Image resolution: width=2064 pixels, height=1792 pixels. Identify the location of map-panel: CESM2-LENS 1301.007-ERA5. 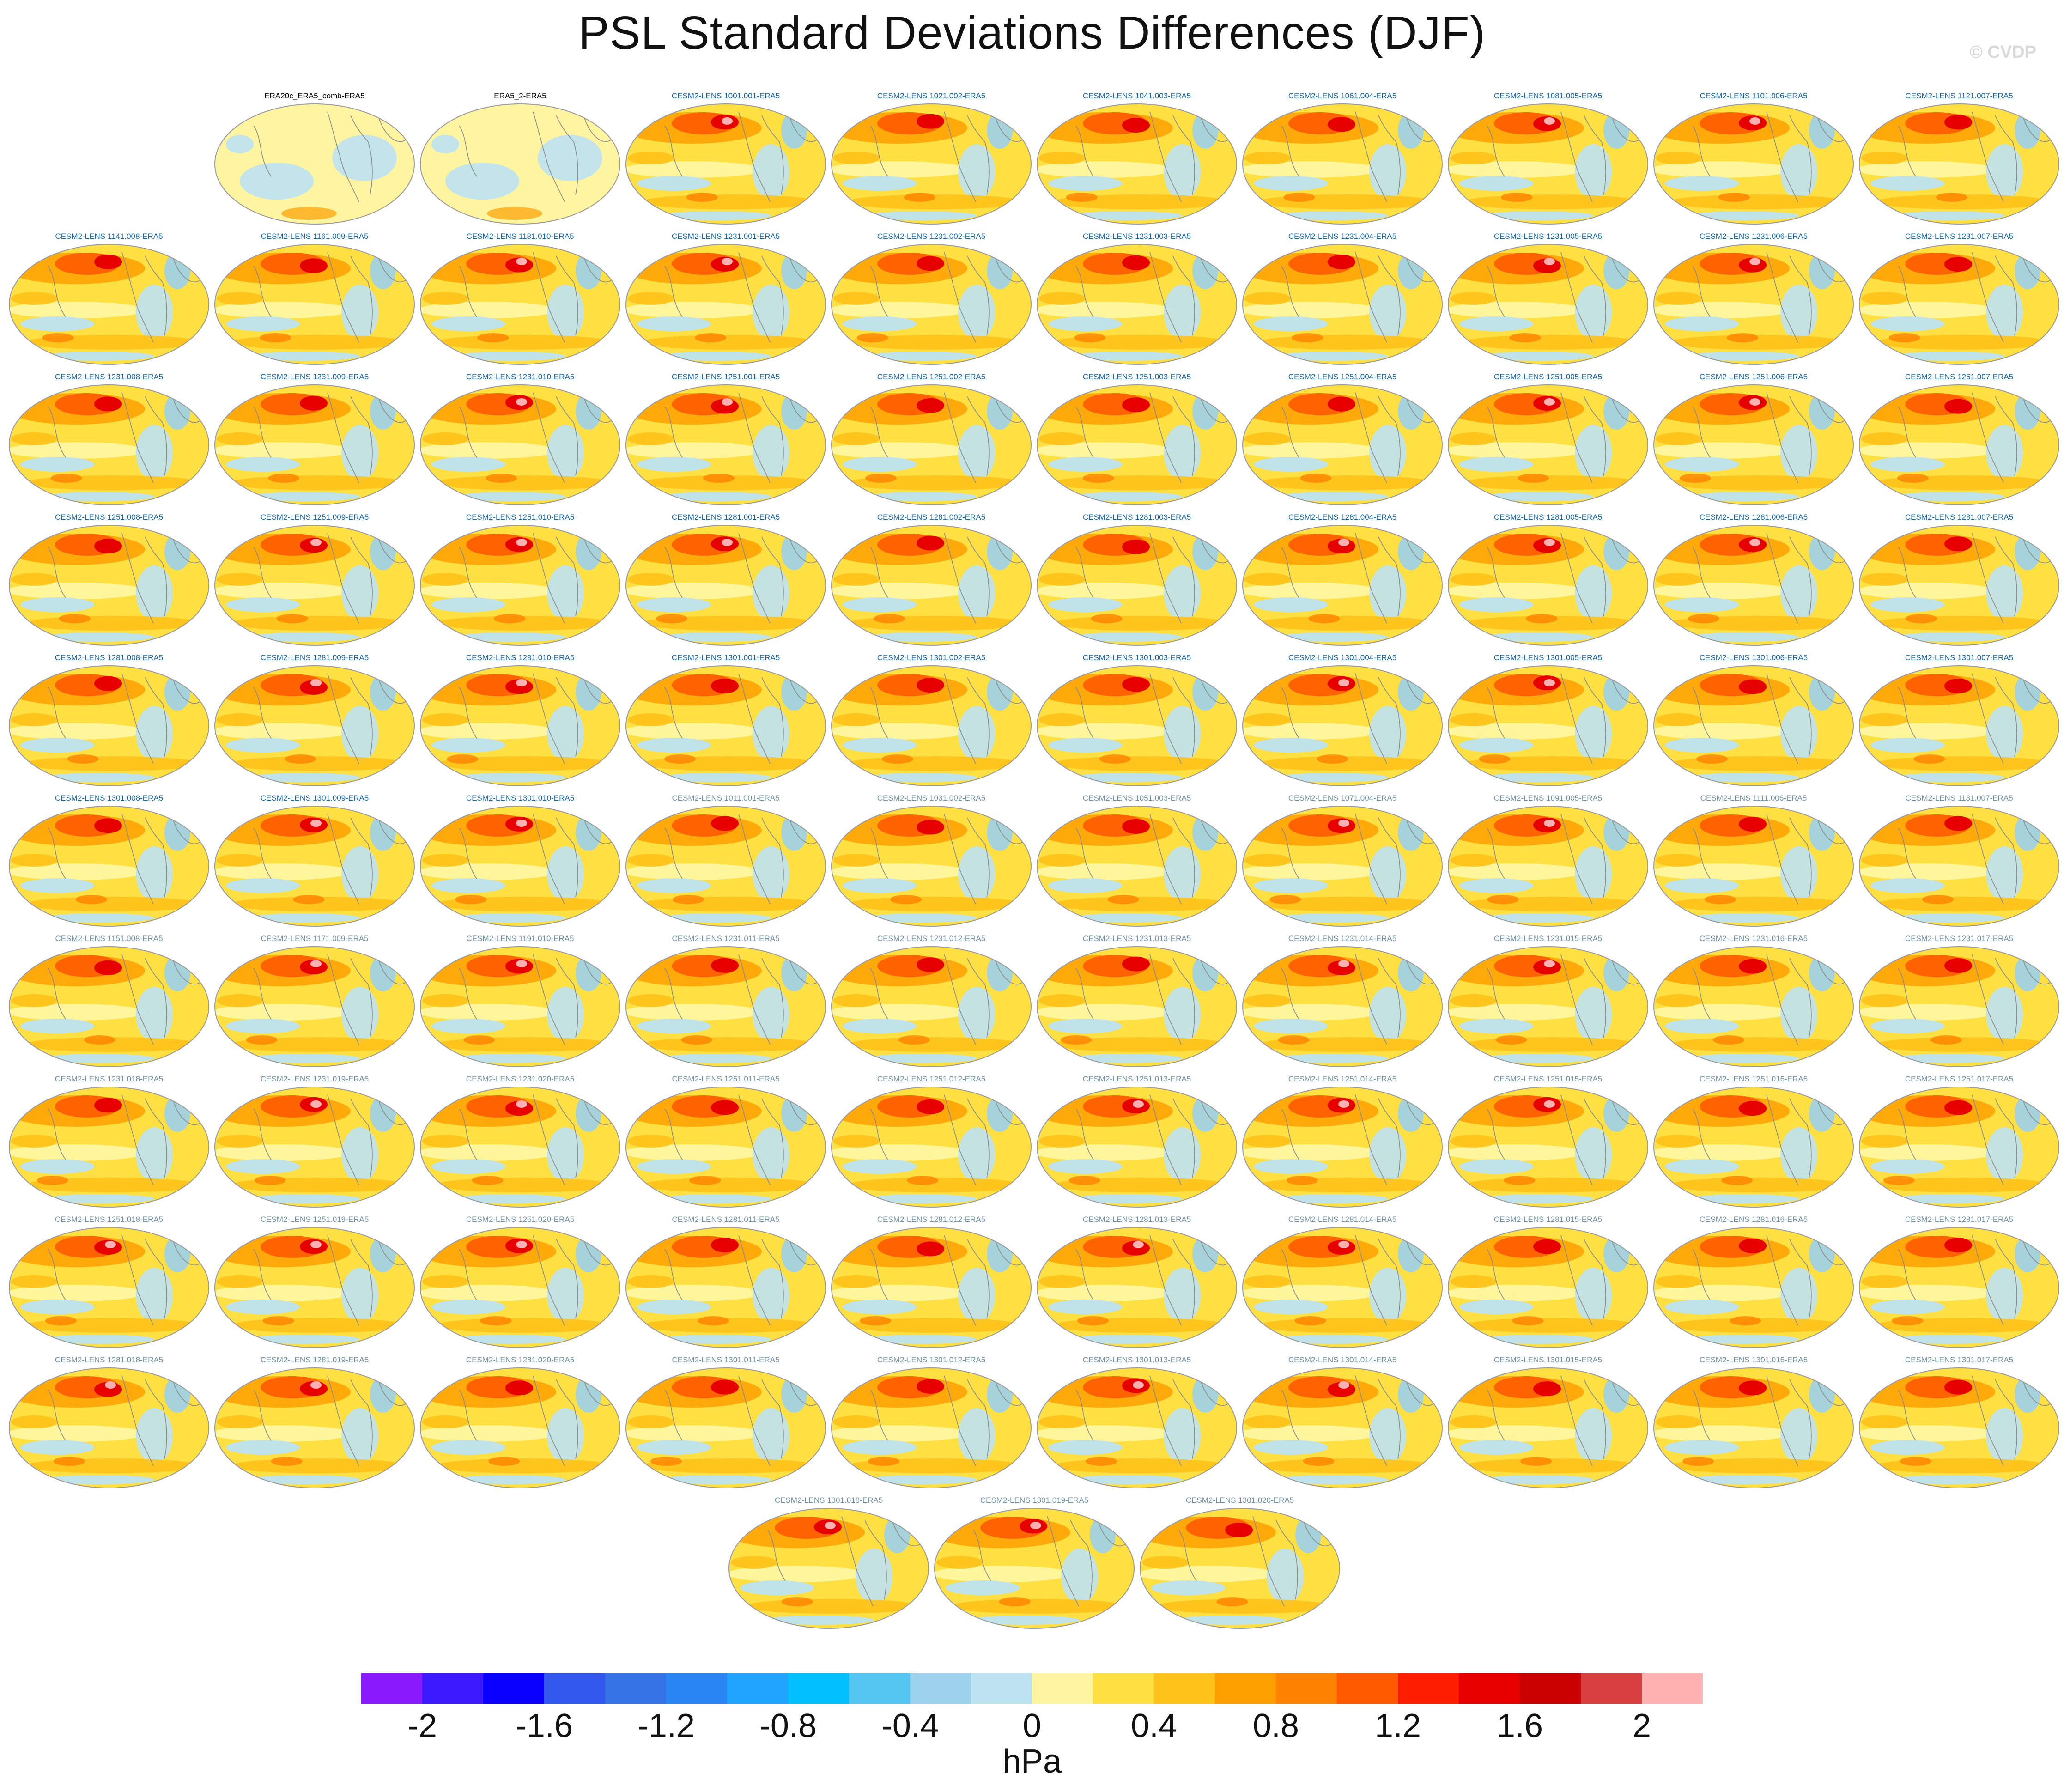
(1959, 721).